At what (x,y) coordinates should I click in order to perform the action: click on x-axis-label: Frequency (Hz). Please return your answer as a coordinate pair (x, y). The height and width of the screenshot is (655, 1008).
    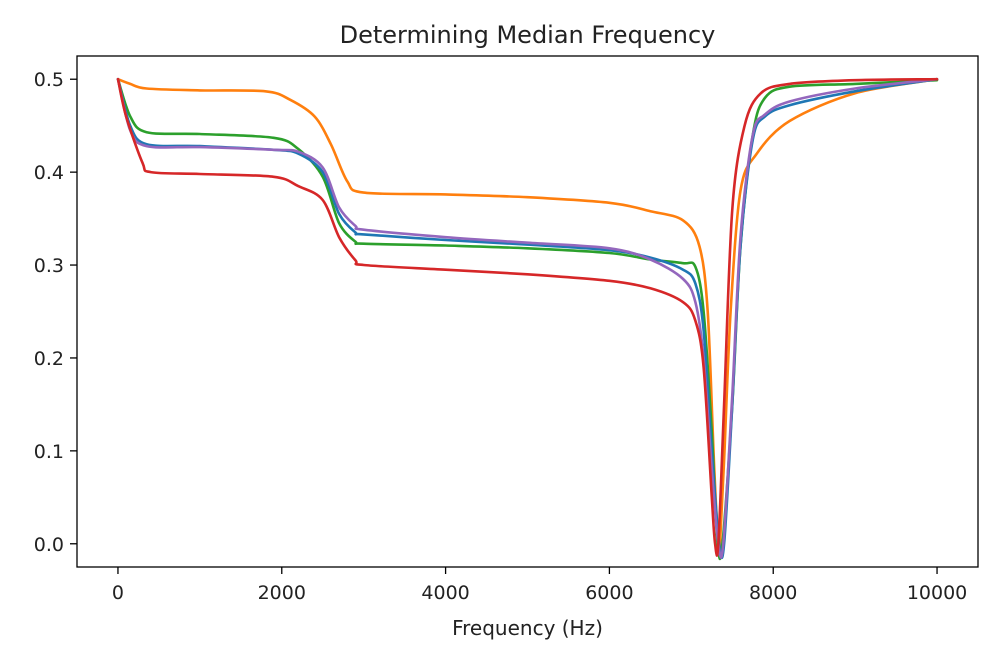
    Looking at the image, I should click on (527, 628).